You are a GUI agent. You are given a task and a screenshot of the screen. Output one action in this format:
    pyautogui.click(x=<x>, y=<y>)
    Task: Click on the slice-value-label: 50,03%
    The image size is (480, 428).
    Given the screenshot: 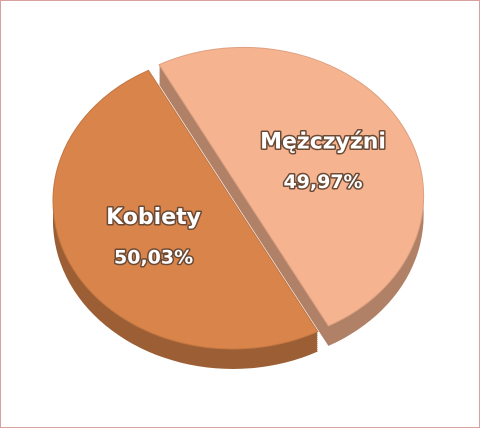 What is the action you would take?
    pyautogui.click(x=153, y=257)
    